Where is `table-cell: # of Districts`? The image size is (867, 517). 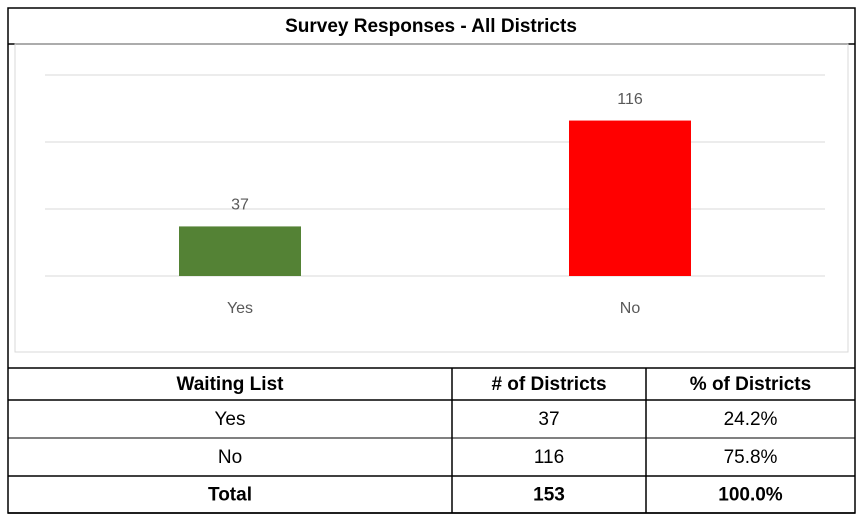 table-cell: # of Districts is located at coordinates (548, 384).